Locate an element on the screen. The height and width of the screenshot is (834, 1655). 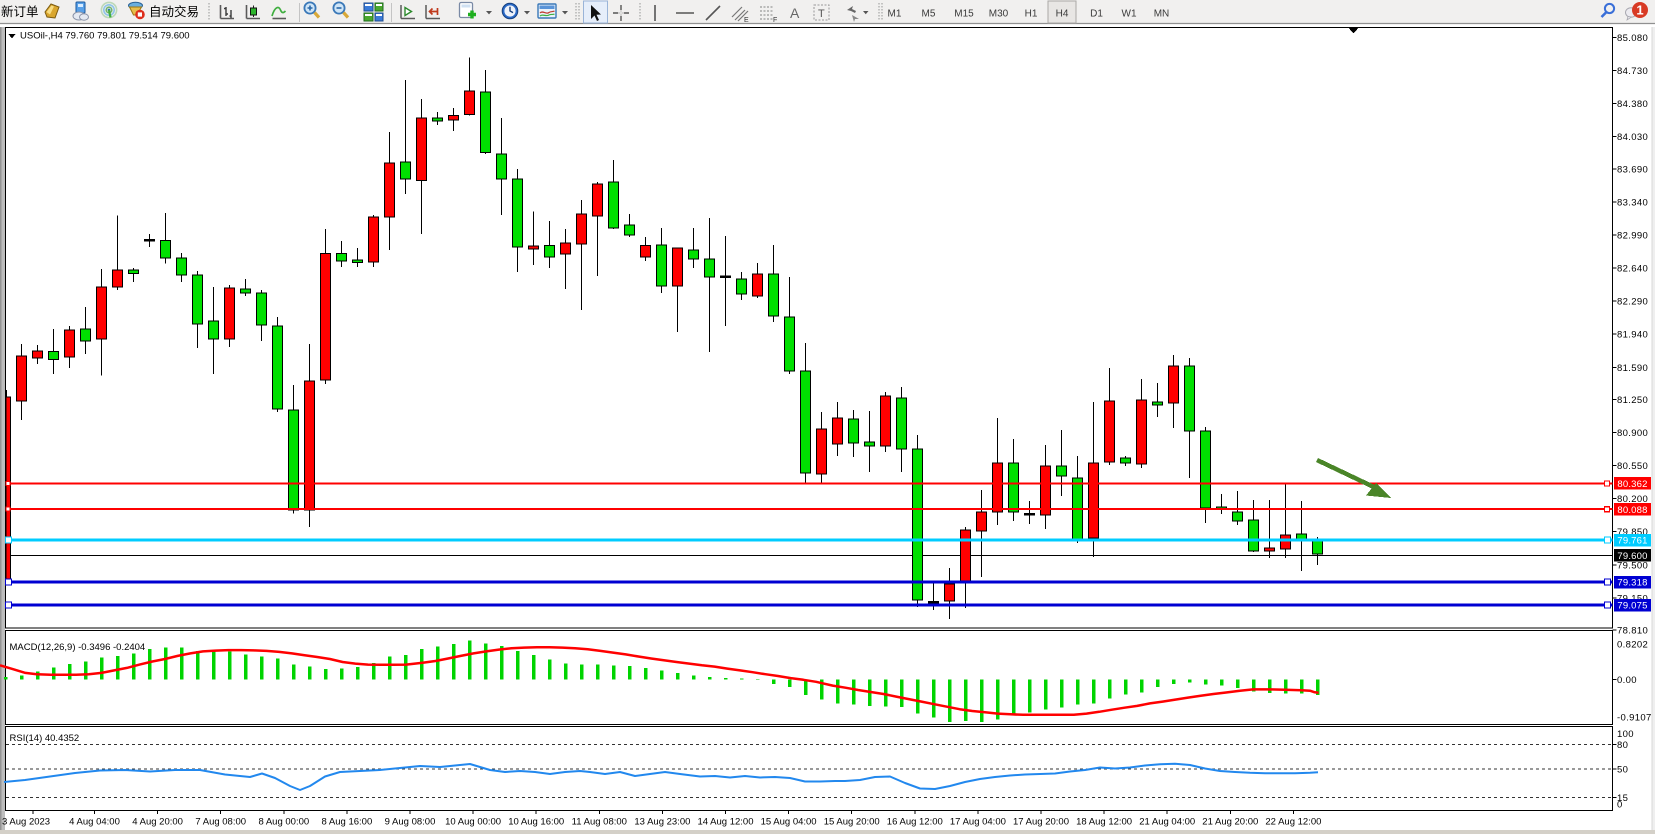
svg-text: M5 is located at coordinates (929, 14).